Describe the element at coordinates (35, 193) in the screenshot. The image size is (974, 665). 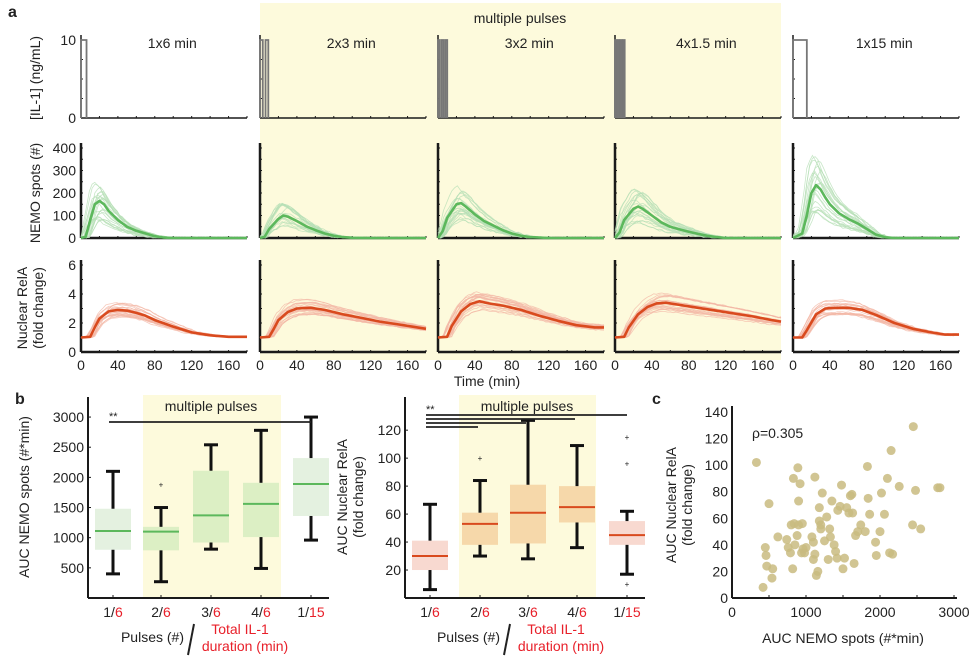
I see `ylabel-nemo: NEMO spots (#)` at that location.